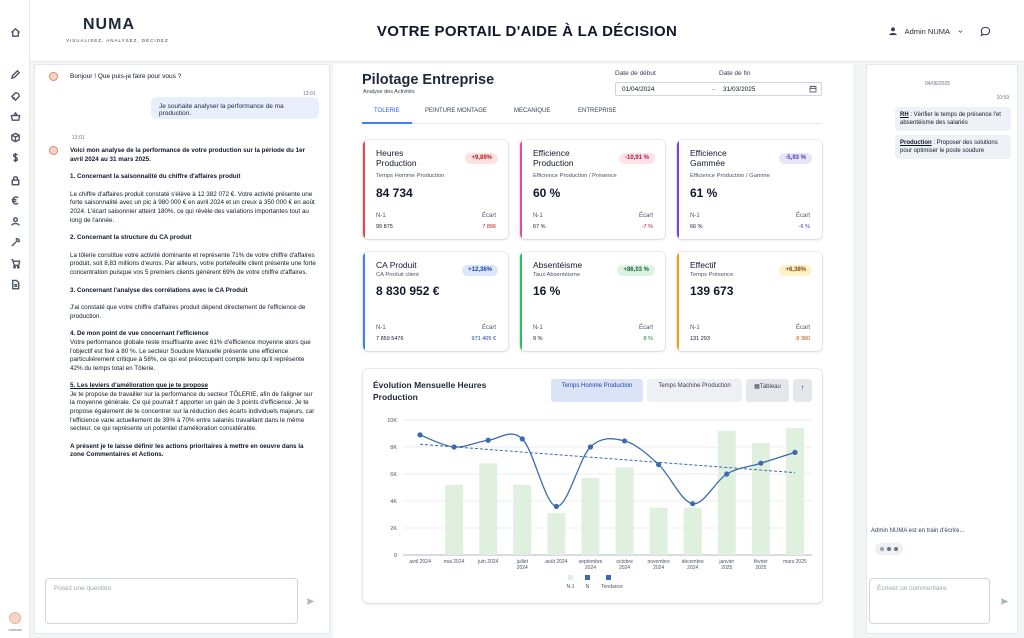 The height and width of the screenshot is (638, 1024). What do you see at coordinates (635, 73) in the screenshot?
I see `start-date-label: Date de début` at bounding box center [635, 73].